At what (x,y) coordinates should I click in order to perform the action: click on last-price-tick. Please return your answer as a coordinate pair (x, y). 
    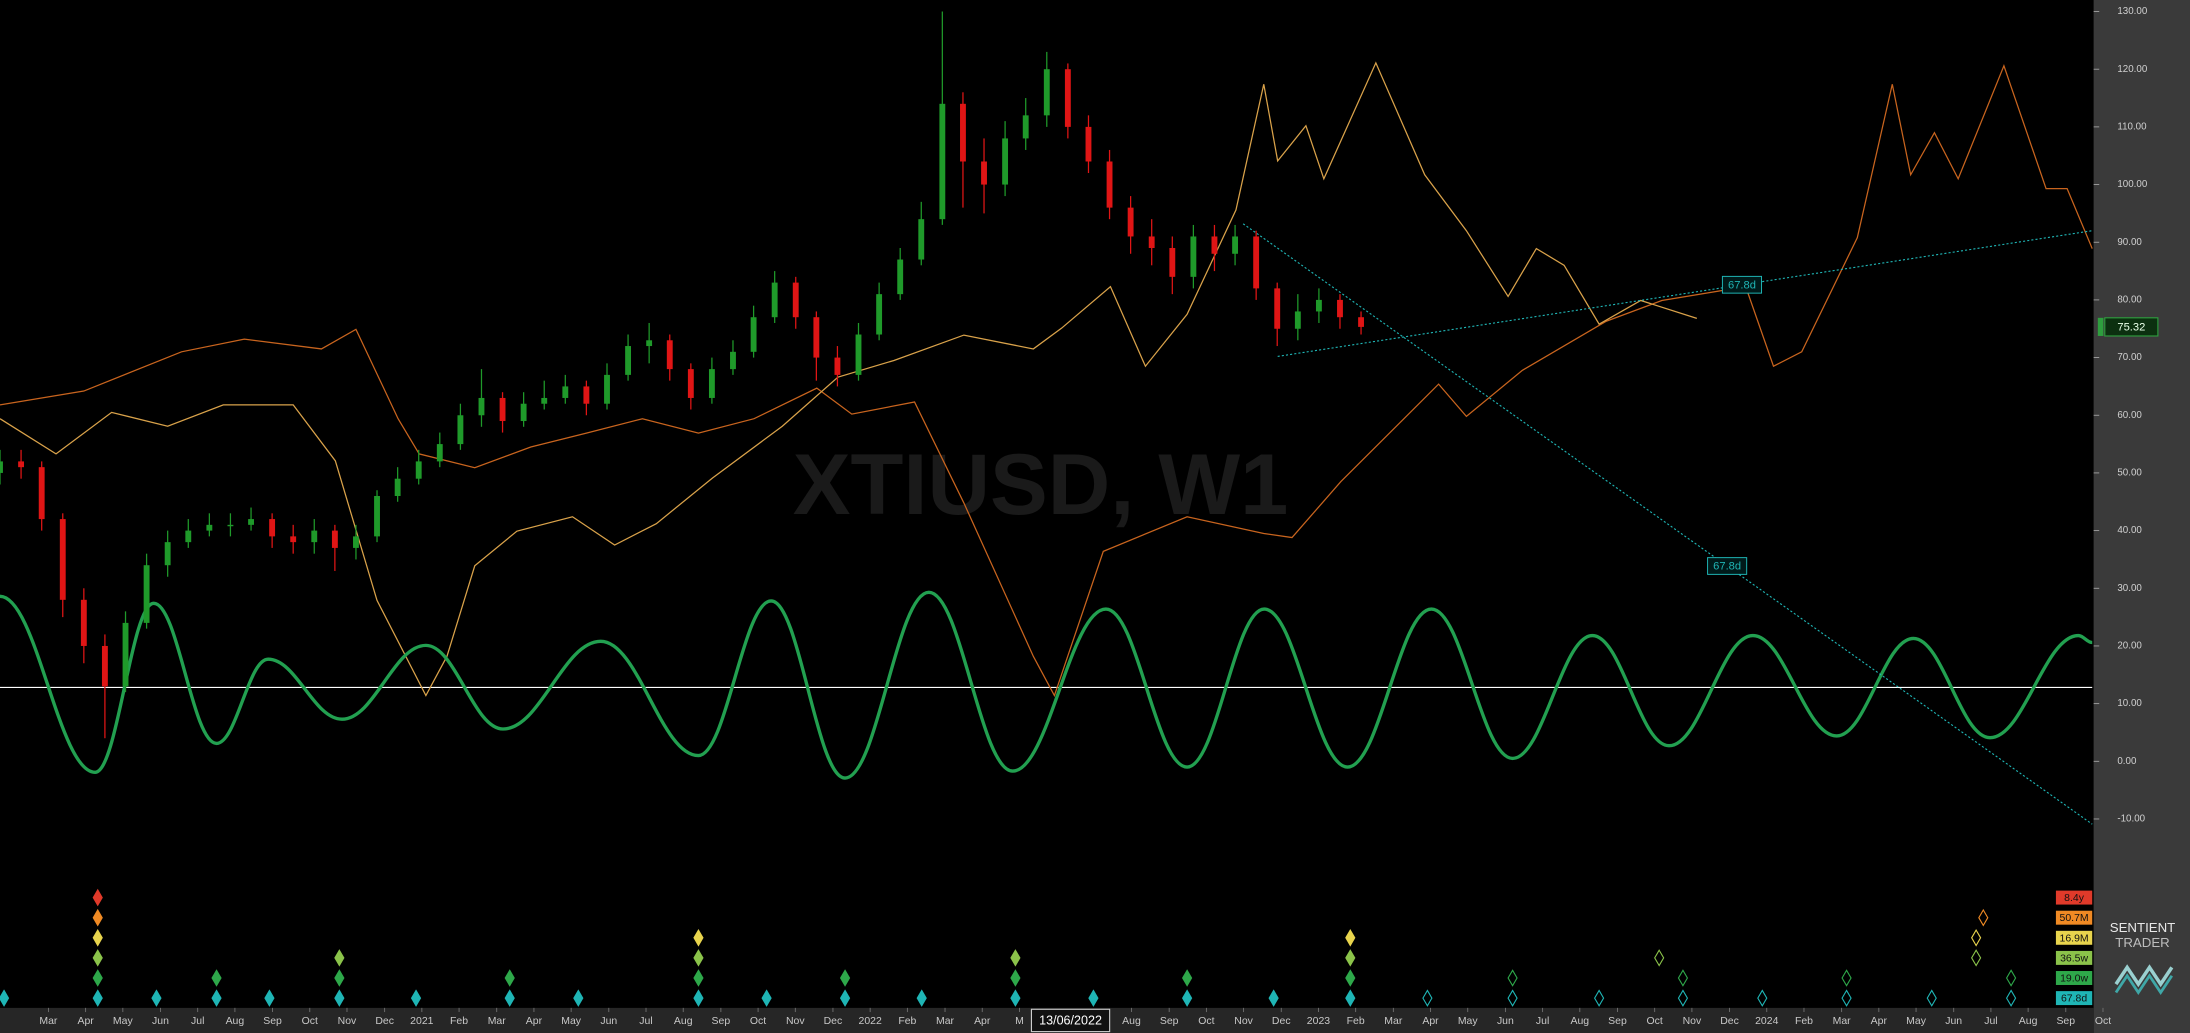
    Looking at the image, I should click on (2100, 326).